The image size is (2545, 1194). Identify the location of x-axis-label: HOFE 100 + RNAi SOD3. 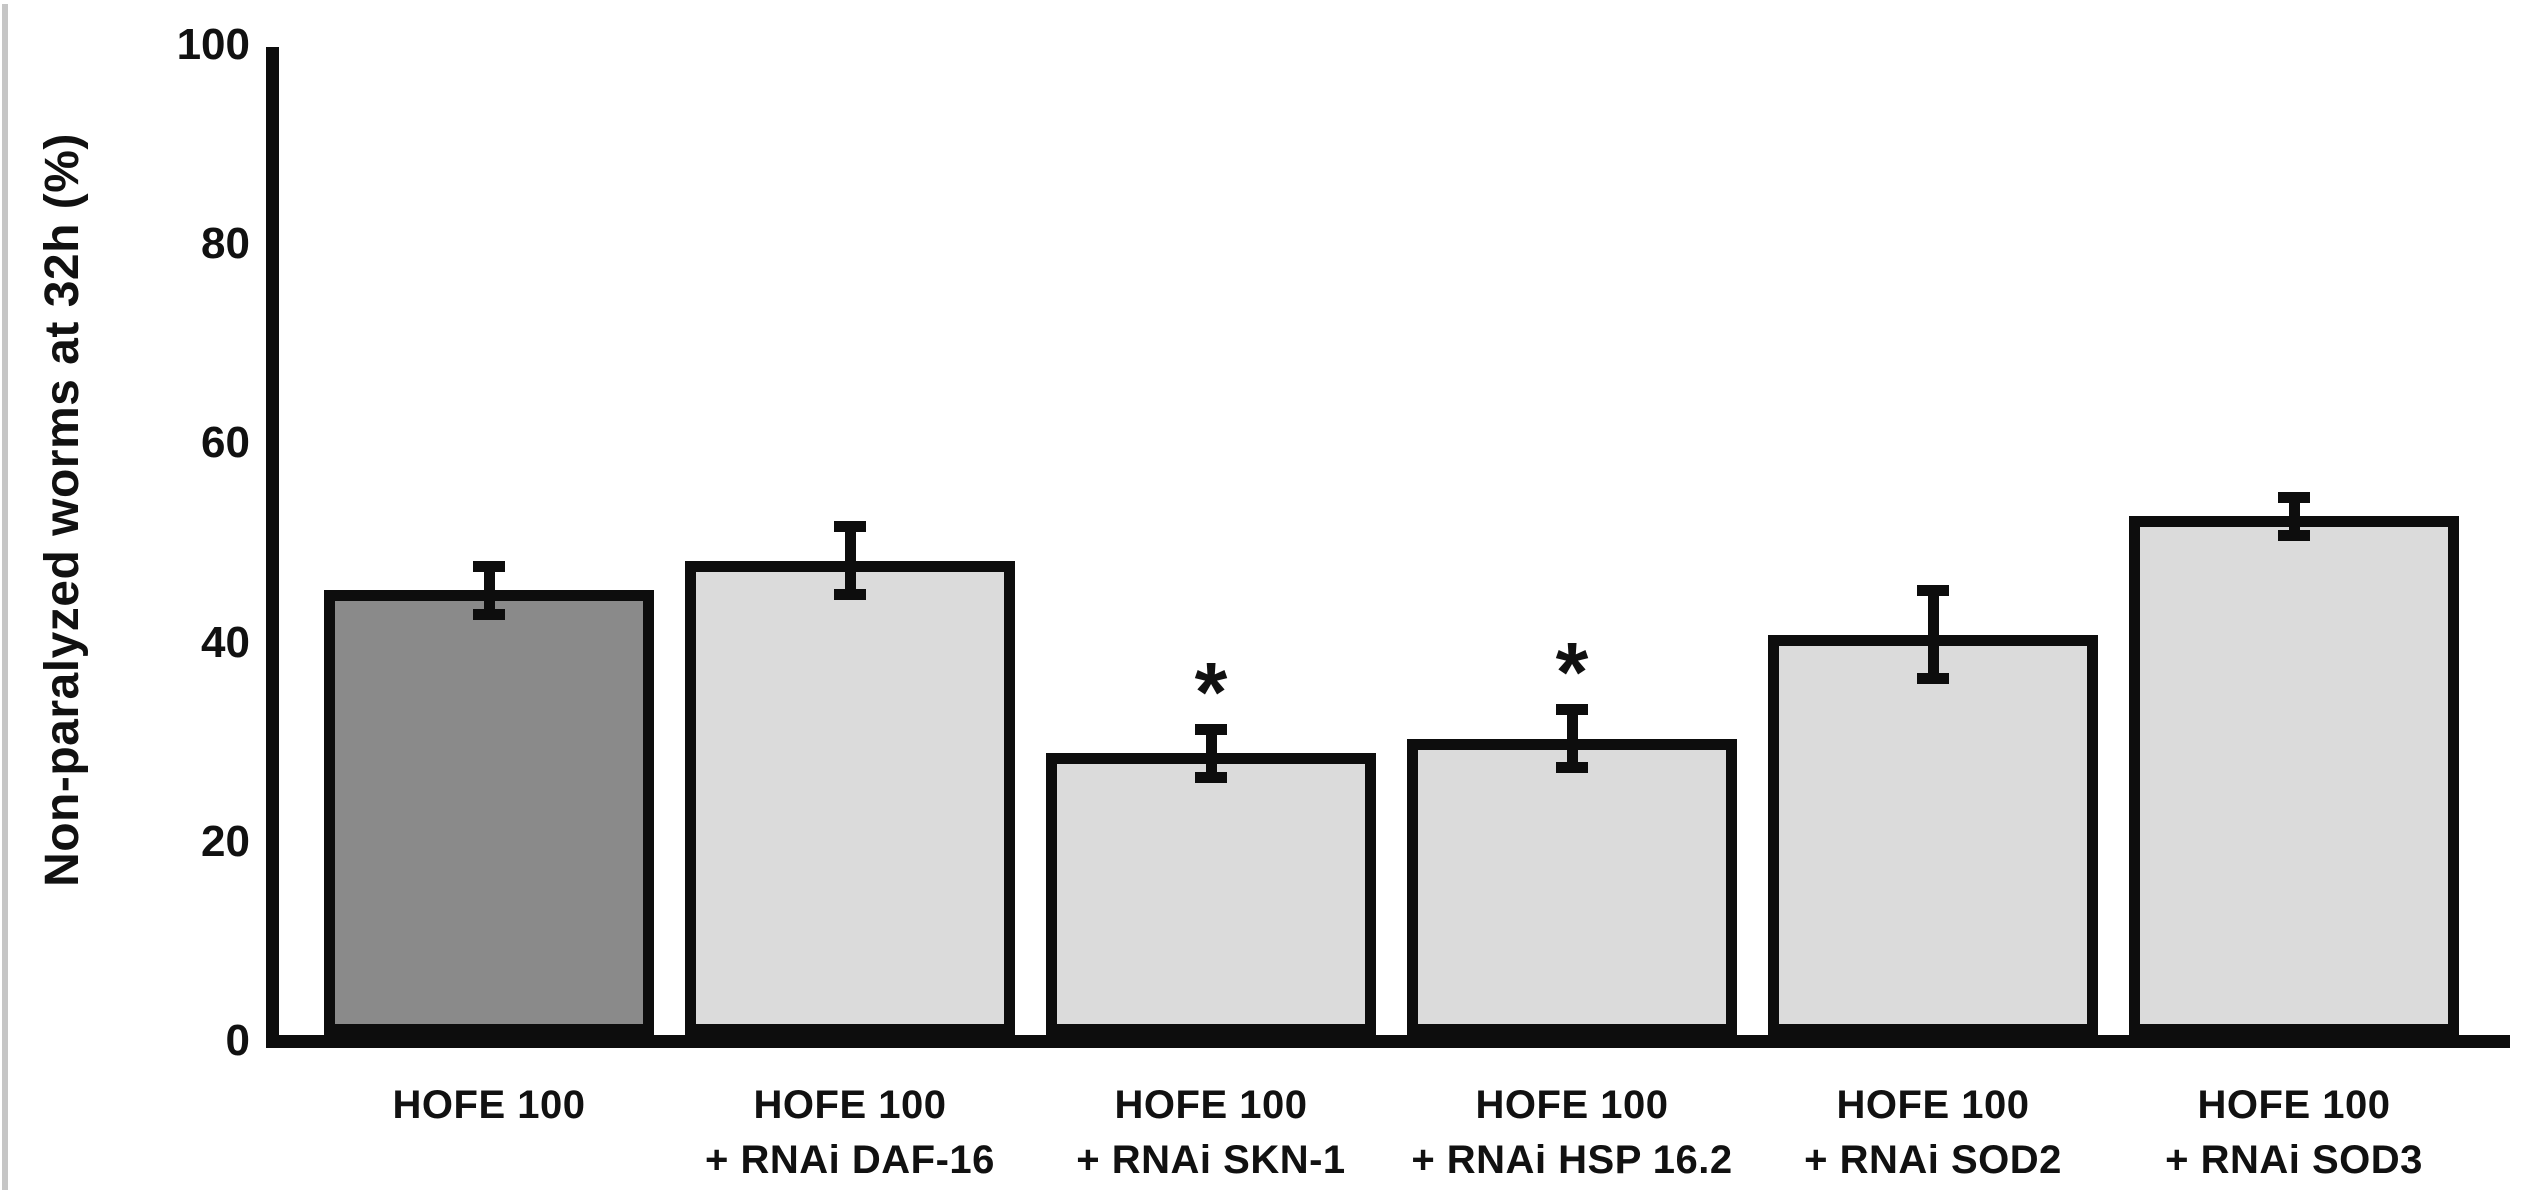
(2294, 1133).